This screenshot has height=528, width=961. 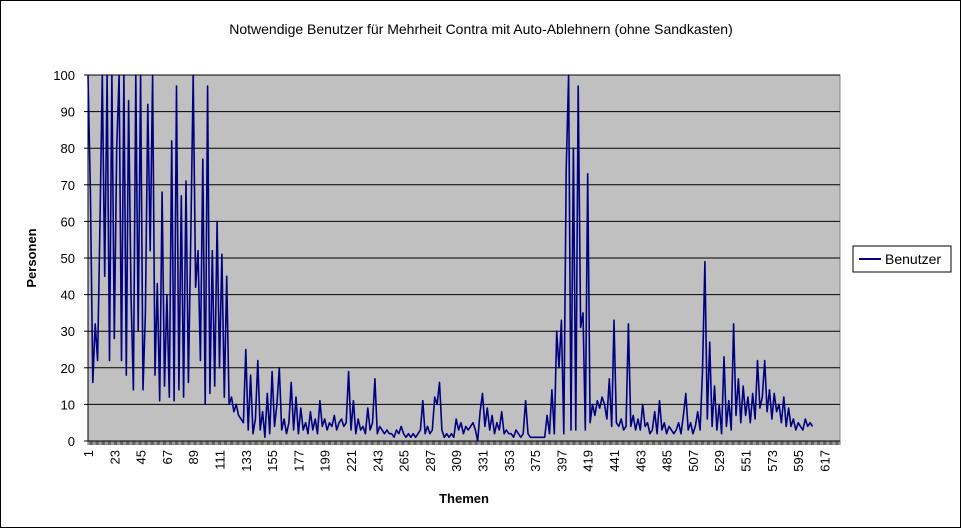 What do you see at coordinates (693, 461) in the screenshot?
I see `x-tick-label: 507` at bounding box center [693, 461].